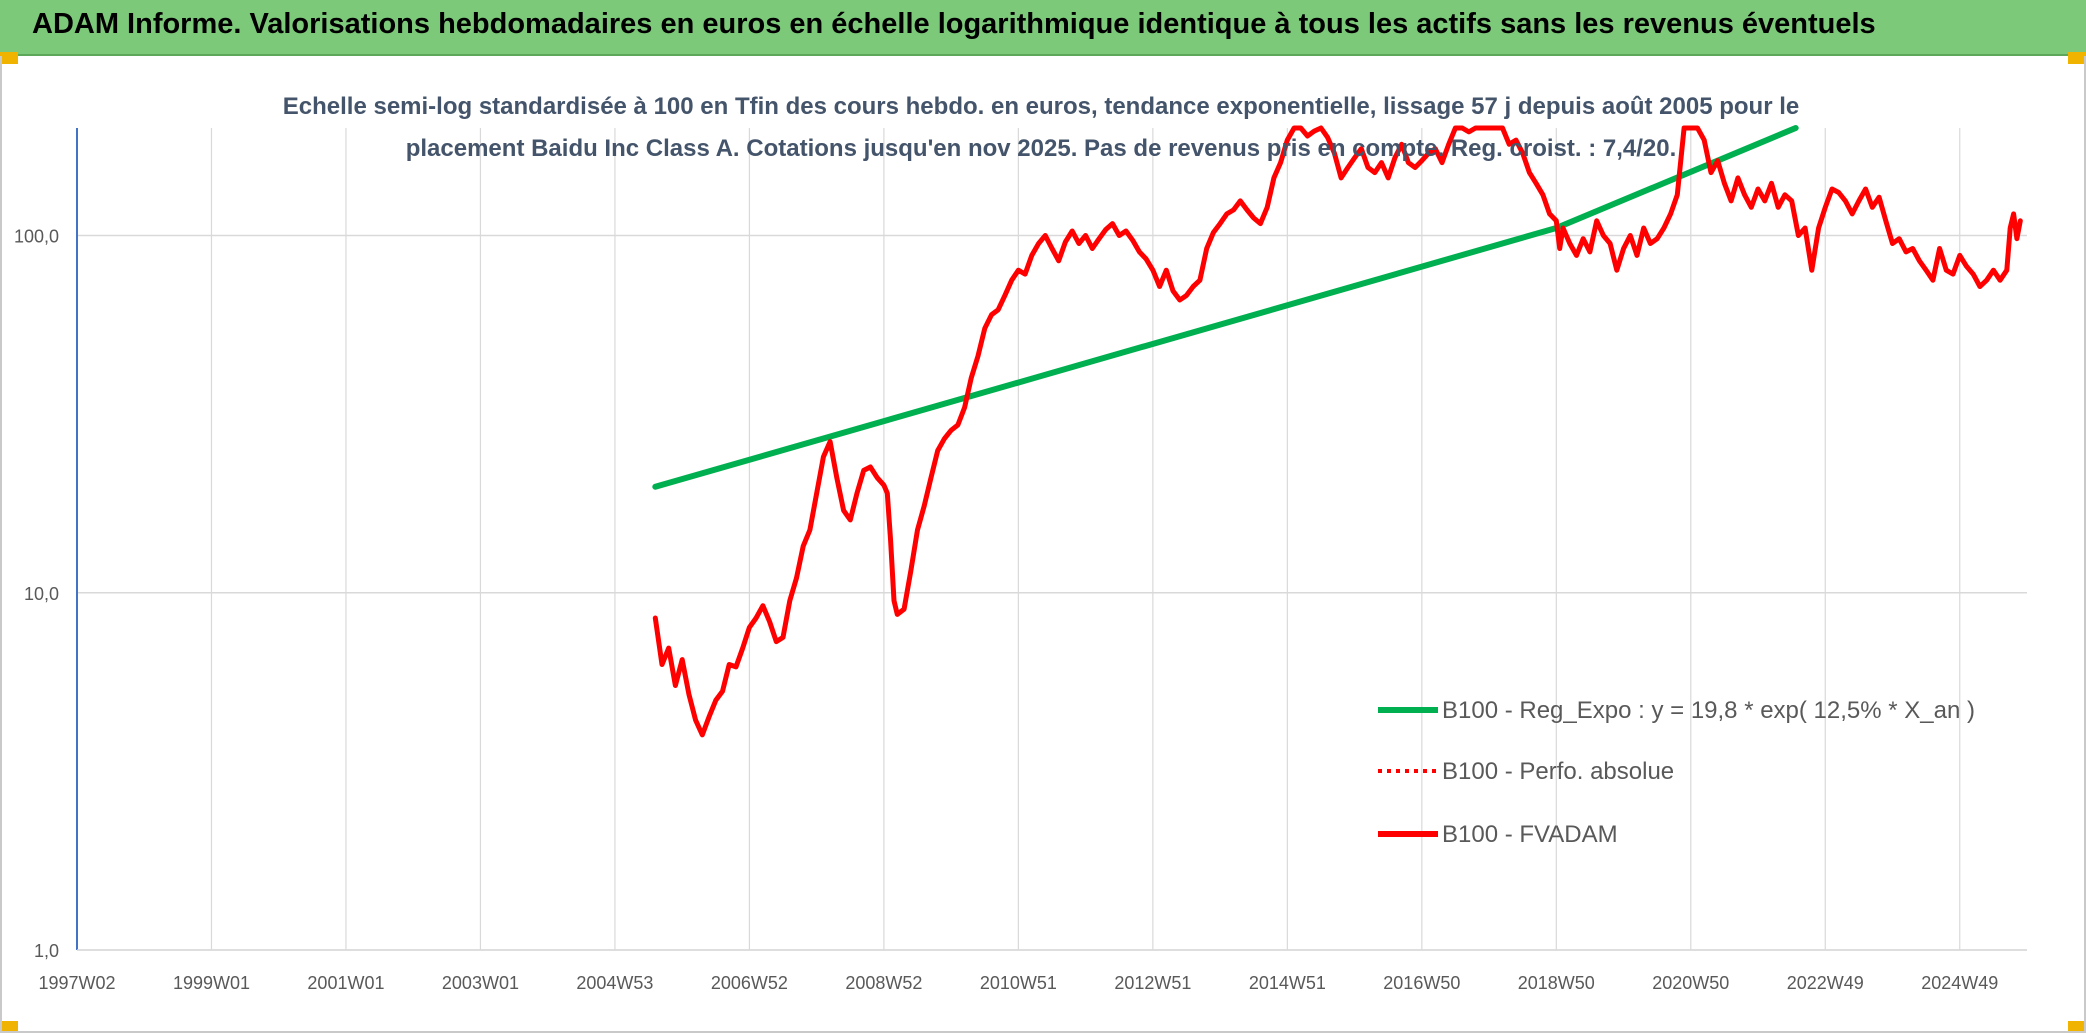 This screenshot has height=1033, width=2086. What do you see at coordinates (1, 544) in the screenshot?
I see `left-border` at bounding box center [1, 544].